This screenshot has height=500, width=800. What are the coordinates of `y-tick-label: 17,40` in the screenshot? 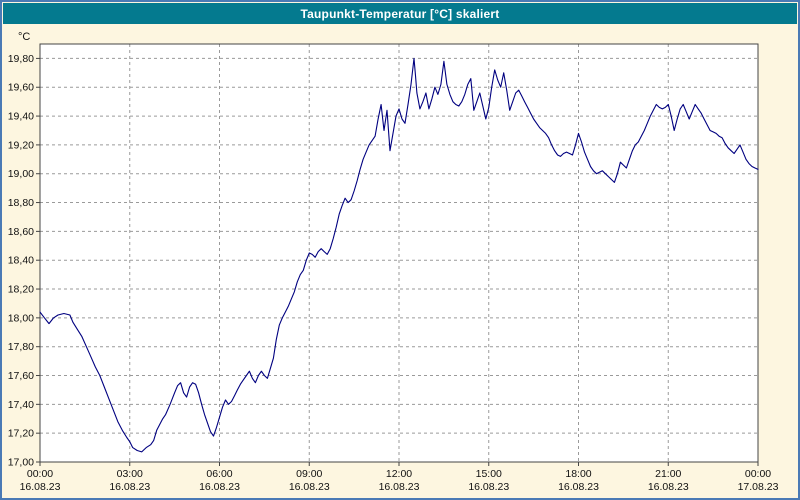 It's located at (21, 405).